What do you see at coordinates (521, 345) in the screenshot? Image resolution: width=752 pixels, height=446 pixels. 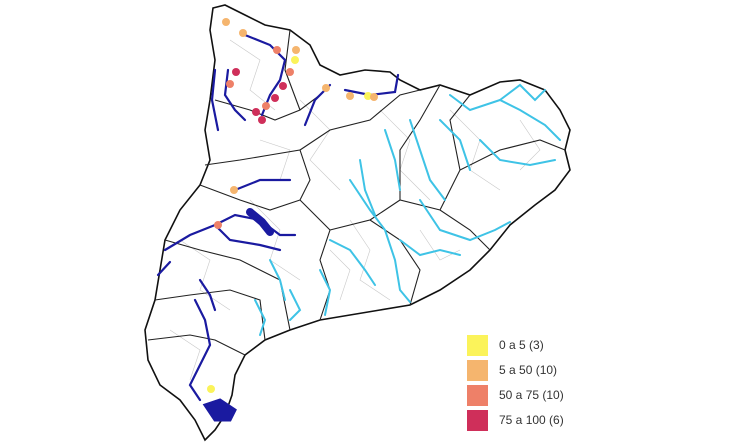 I see `legend-label: 0 a 5 (3)` at bounding box center [521, 345].